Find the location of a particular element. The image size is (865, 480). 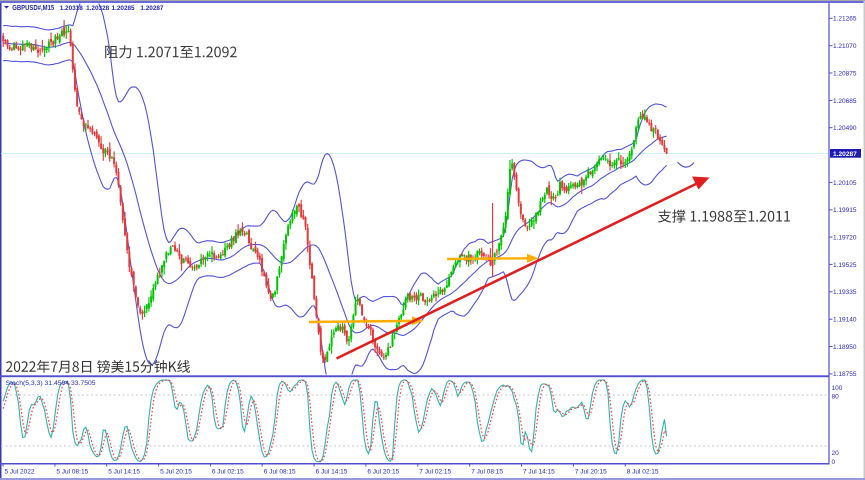

svg-text: 7 Jul 02:15 is located at coordinates (435, 472).